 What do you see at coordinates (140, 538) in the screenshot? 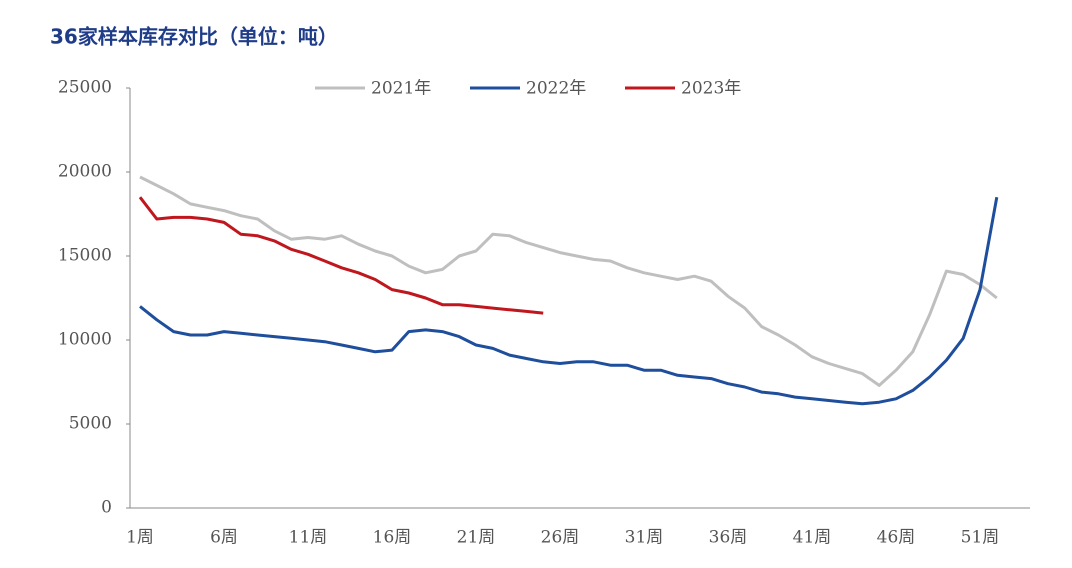
I see `x-tick-label: 1周` at bounding box center [140, 538].